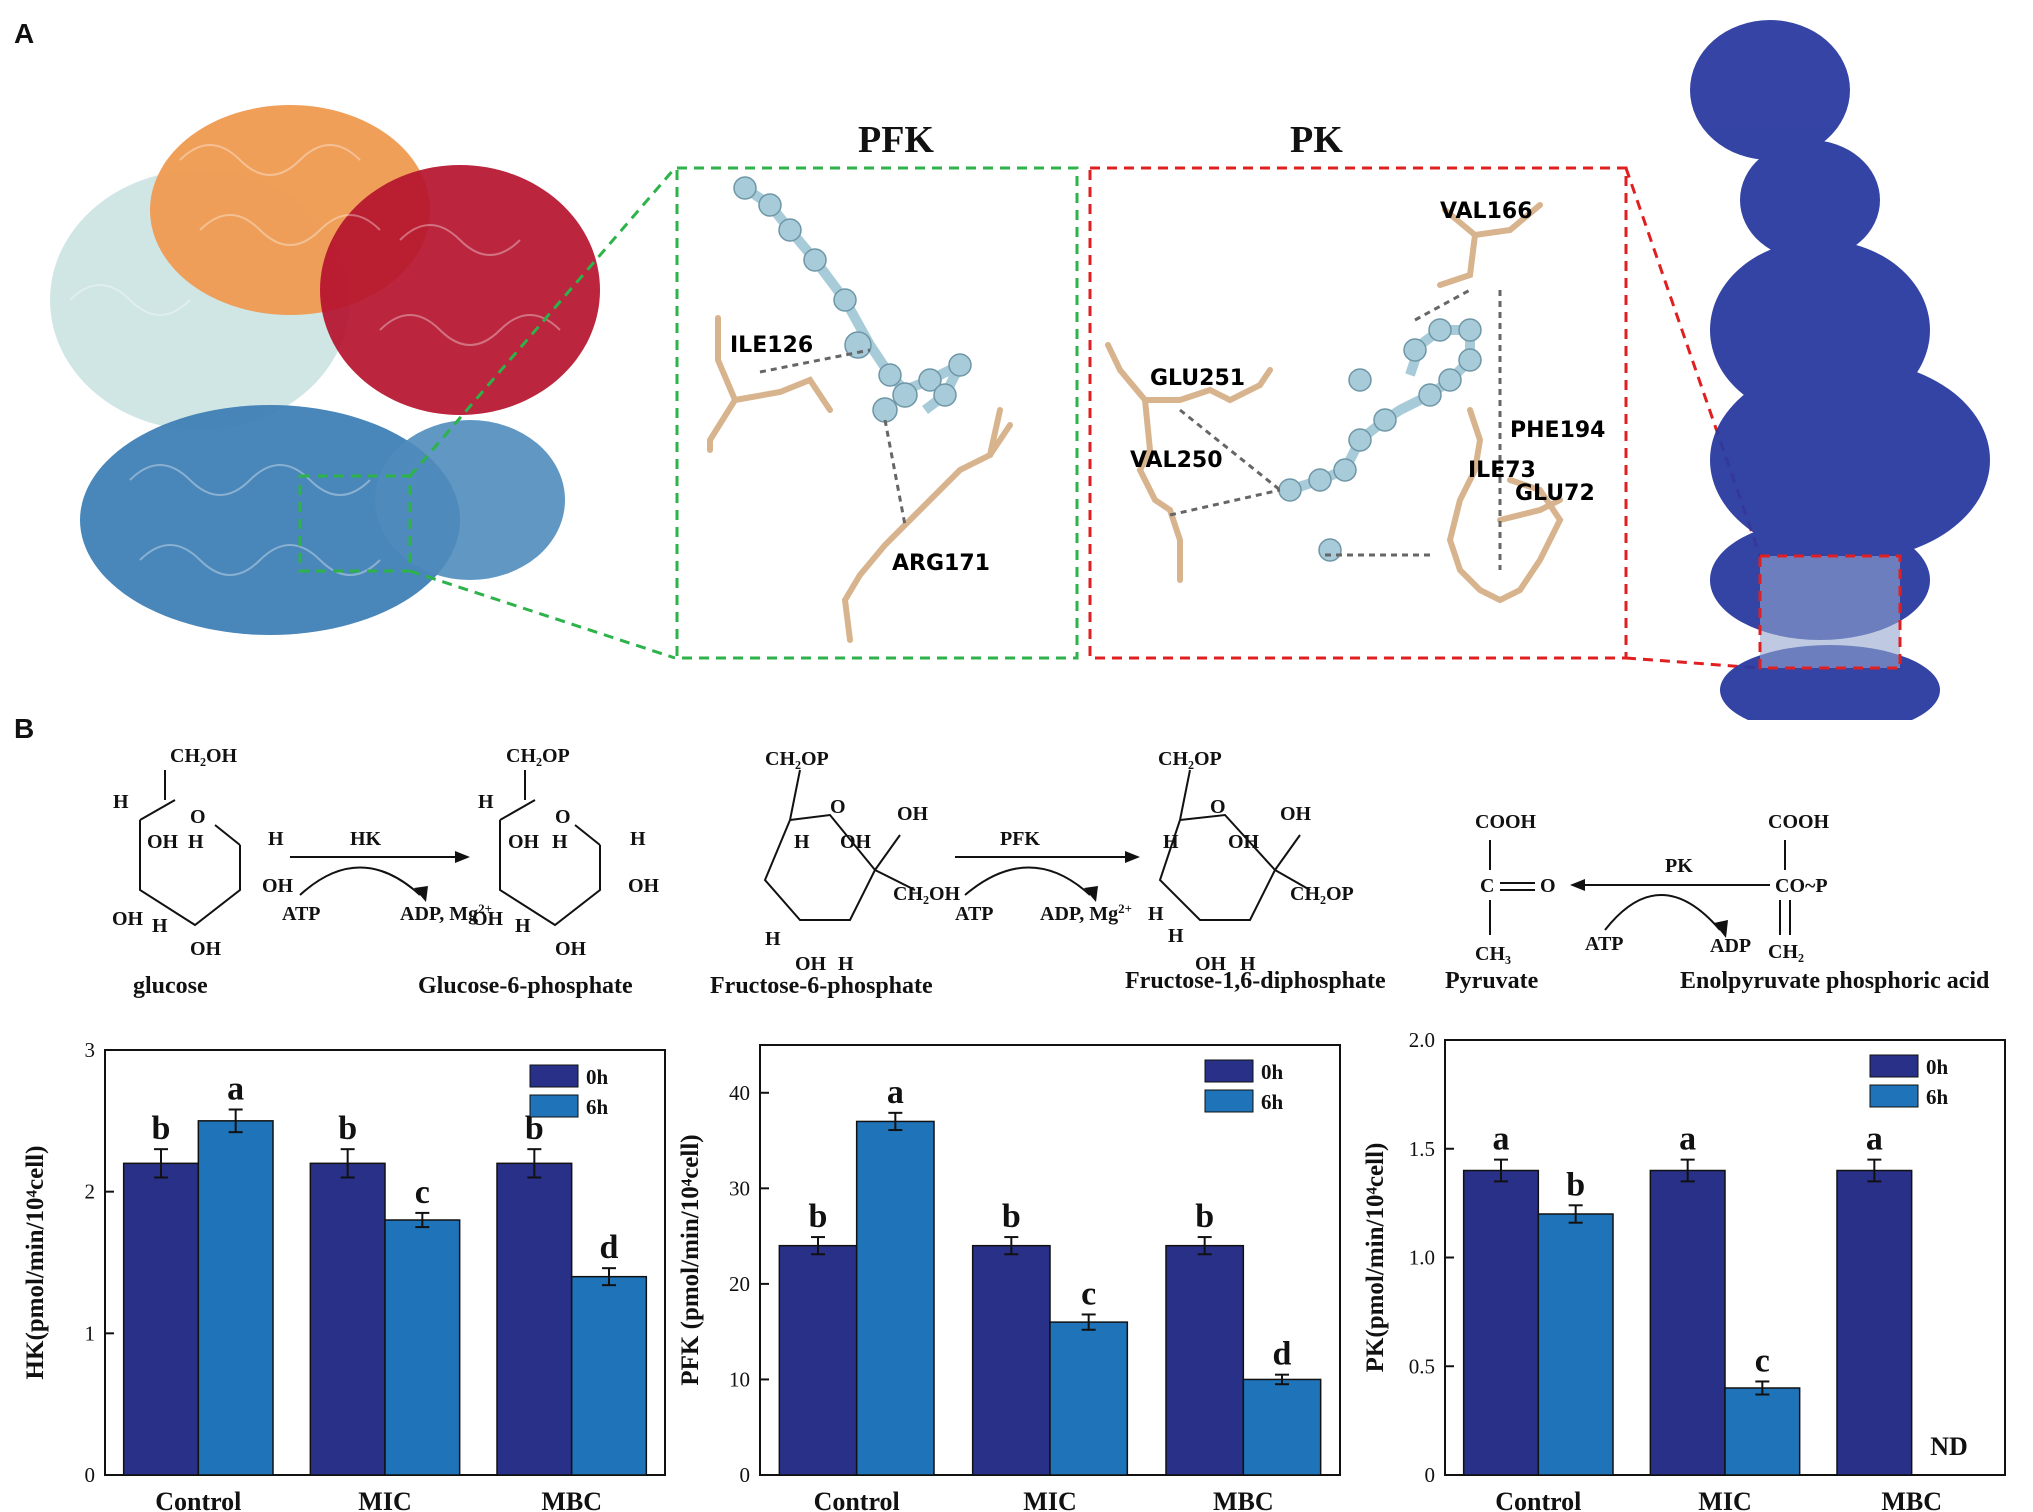  Describe the element at coordinates (1487, 886) in the screenshot. I see `pyruvate-c: C` at that location.